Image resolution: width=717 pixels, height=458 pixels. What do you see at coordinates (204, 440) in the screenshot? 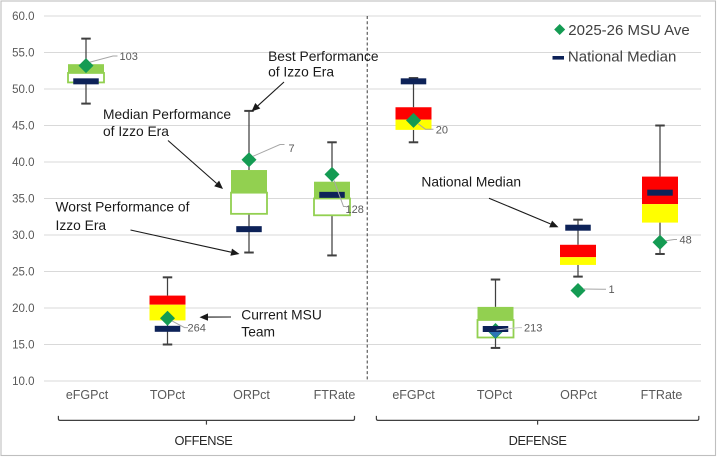
I see `svg-text: OFFENSE` at bounding box center [204, 440].